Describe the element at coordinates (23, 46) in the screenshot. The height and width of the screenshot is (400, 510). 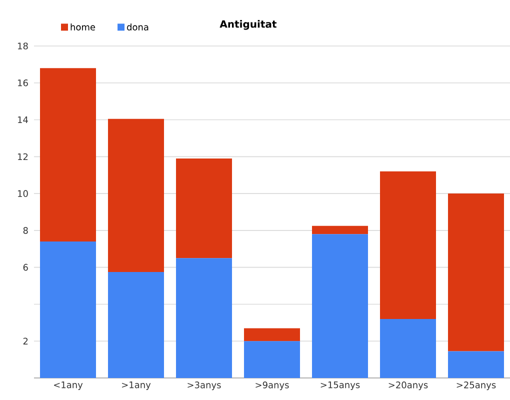
I see `y-tick-label: 18` at that location.